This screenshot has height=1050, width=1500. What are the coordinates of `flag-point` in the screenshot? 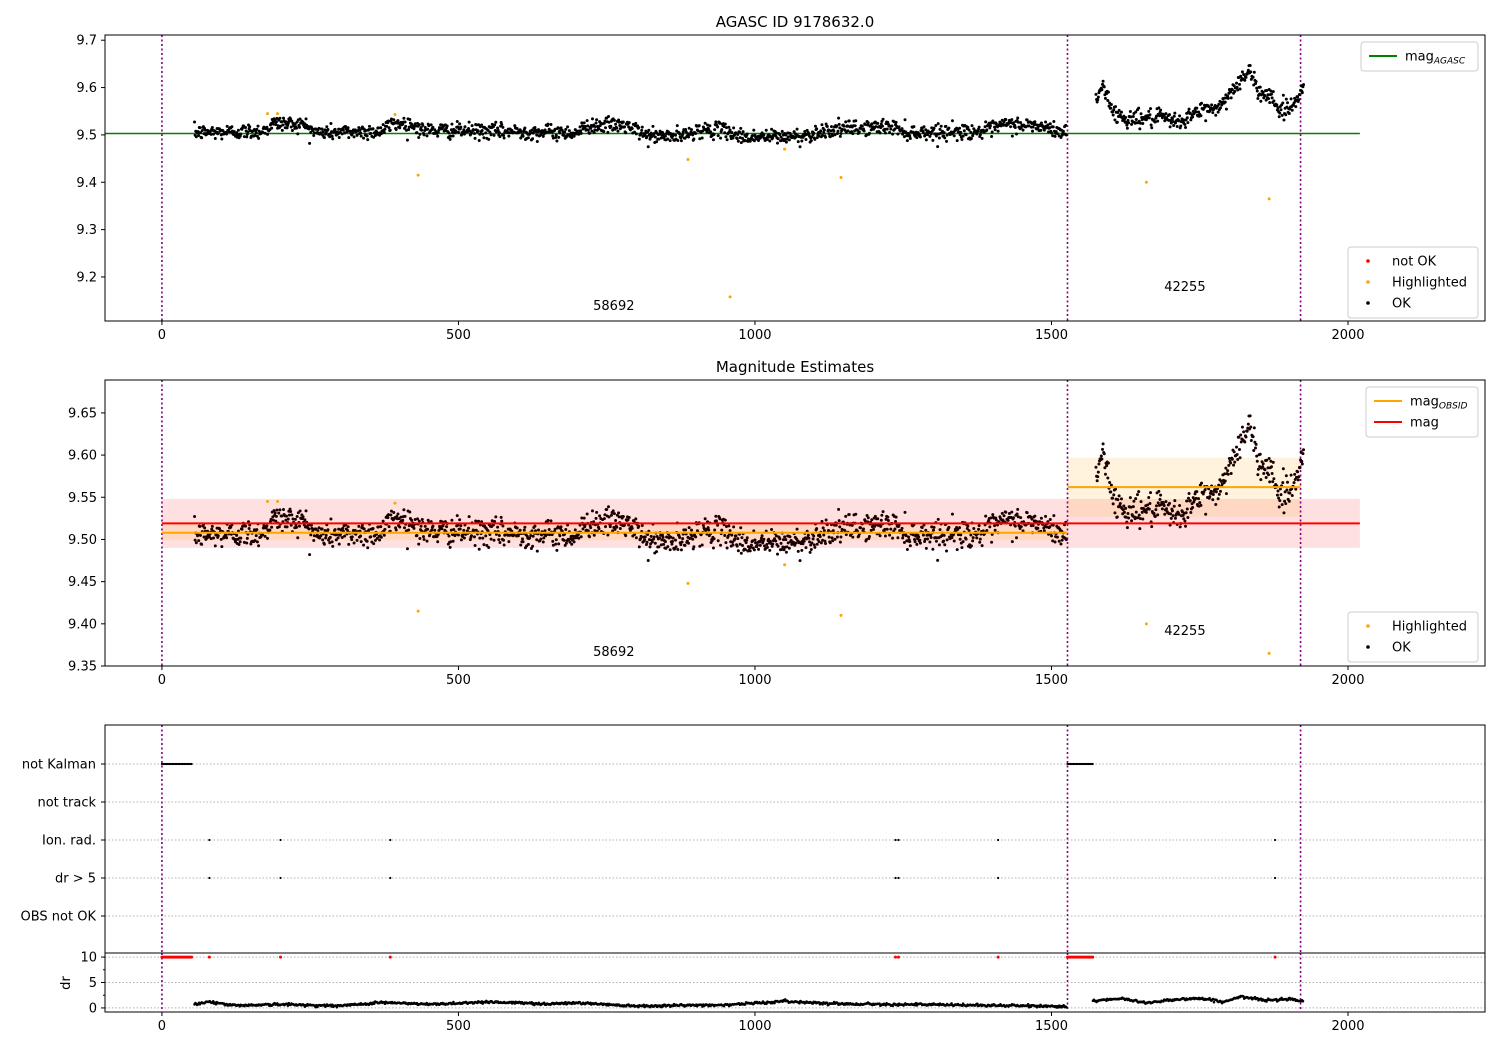 It's located at (280, 878).